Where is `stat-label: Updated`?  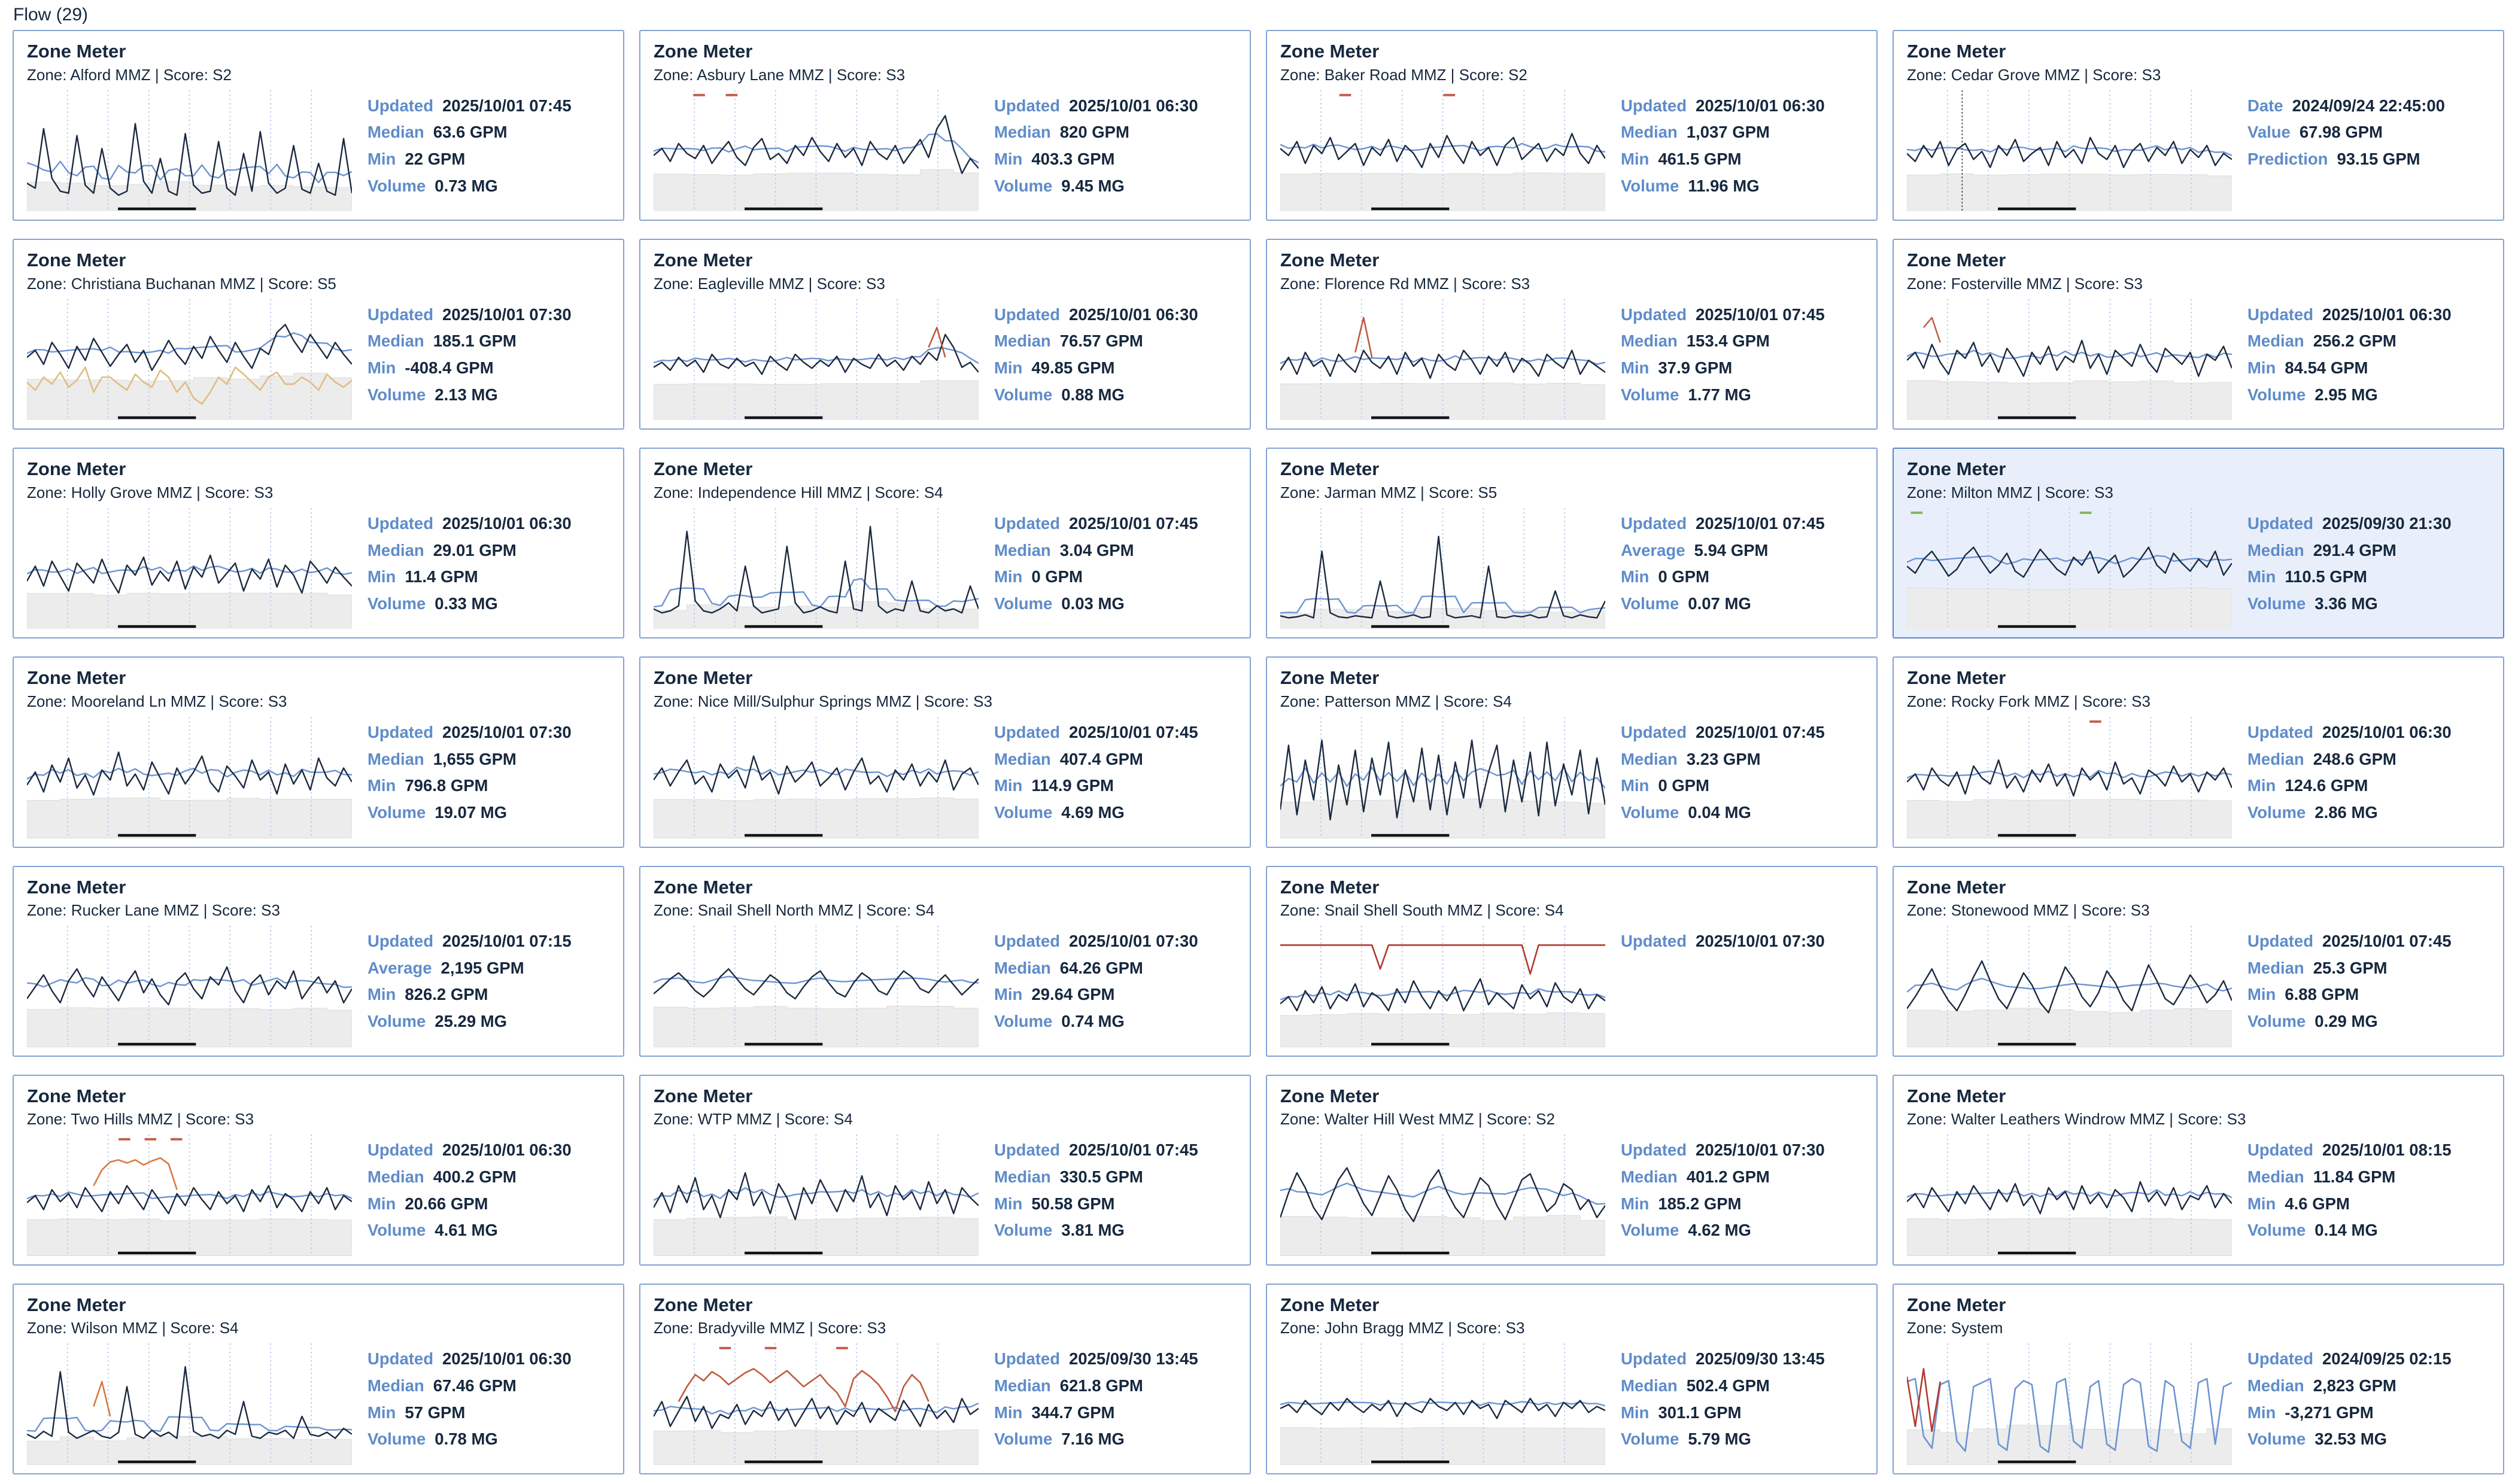
stat-label: Updated is located at coordinates (400, 315).